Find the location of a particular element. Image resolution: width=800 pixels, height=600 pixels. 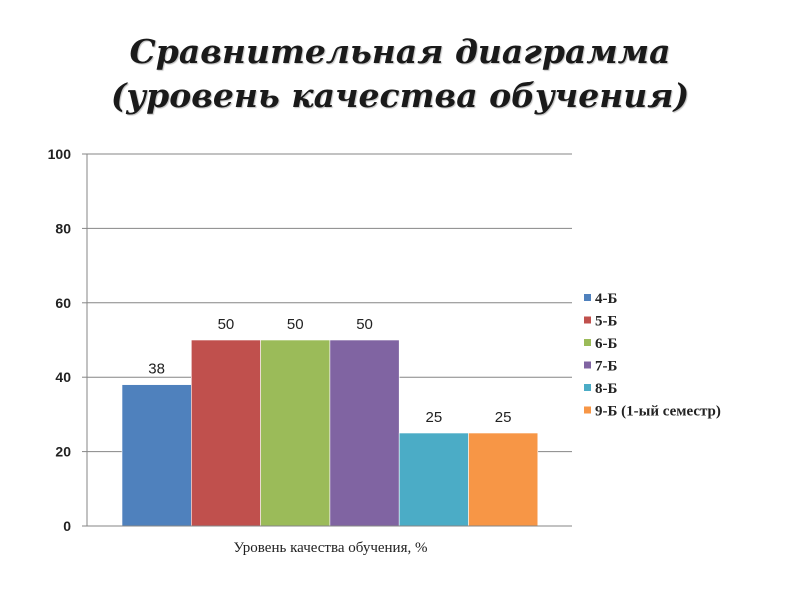

legend-label-2: 5-Б is located at coordinates (606, 322).